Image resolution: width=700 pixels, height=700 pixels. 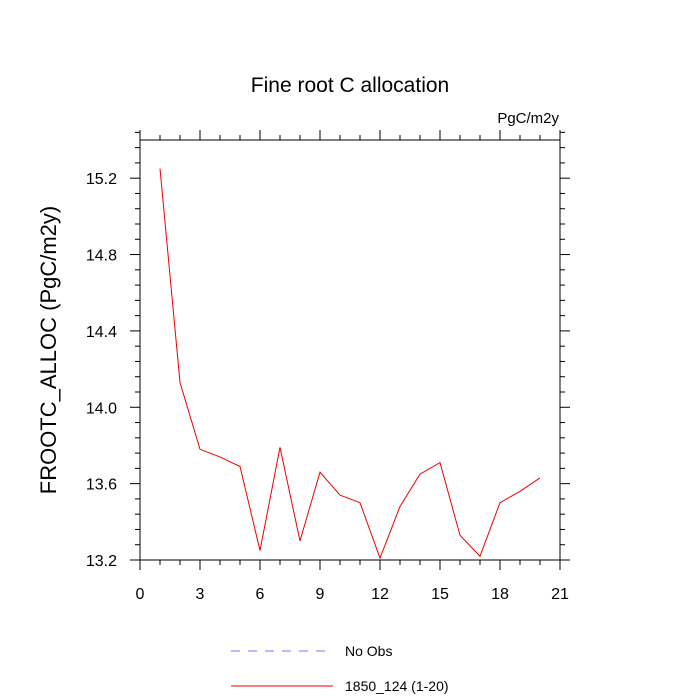 I want to click on x-tick-label: 12, so click(x=380, y=594).